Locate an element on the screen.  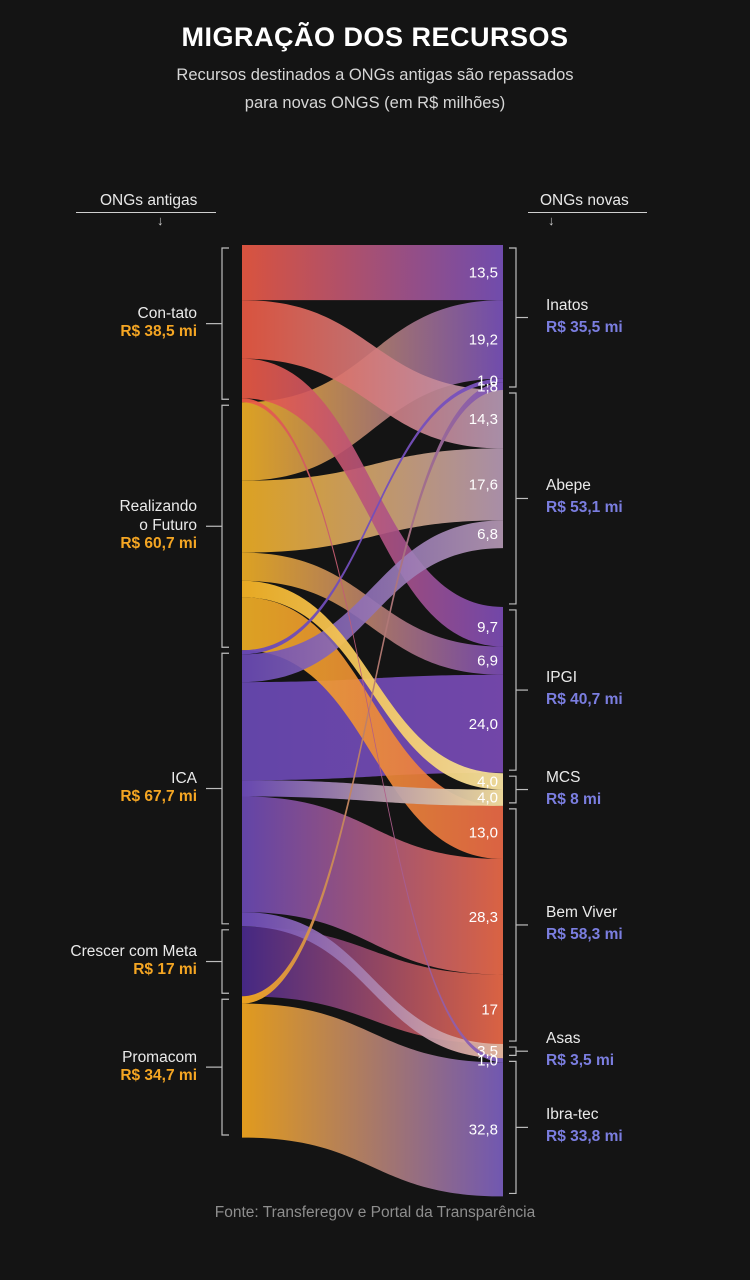
flow-value-label: 14,3 is located at coordinates (483, 419).